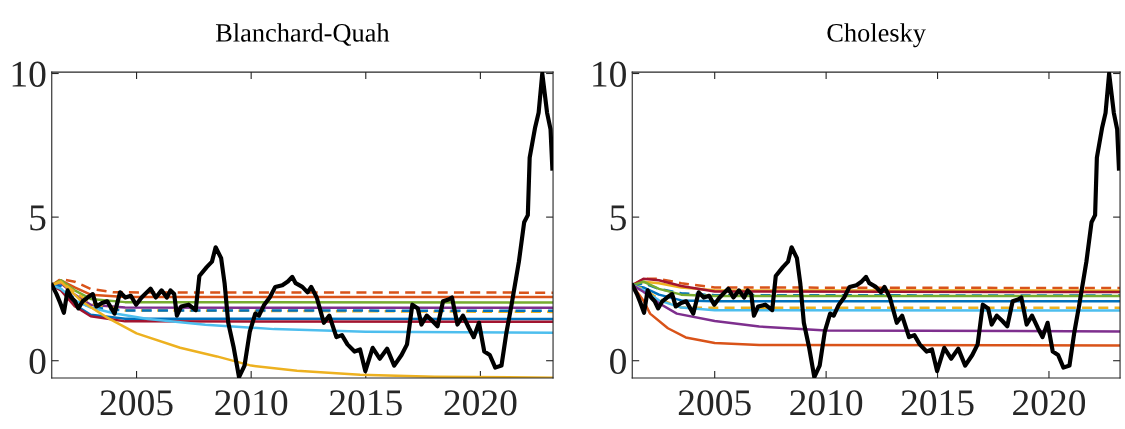 Image resolution: width=1125 pixels, height=429 pixels. Describe the element at coordinates (302, 34) in the screenshot. I see `chart-title: Blanchard-Quah` at that location.